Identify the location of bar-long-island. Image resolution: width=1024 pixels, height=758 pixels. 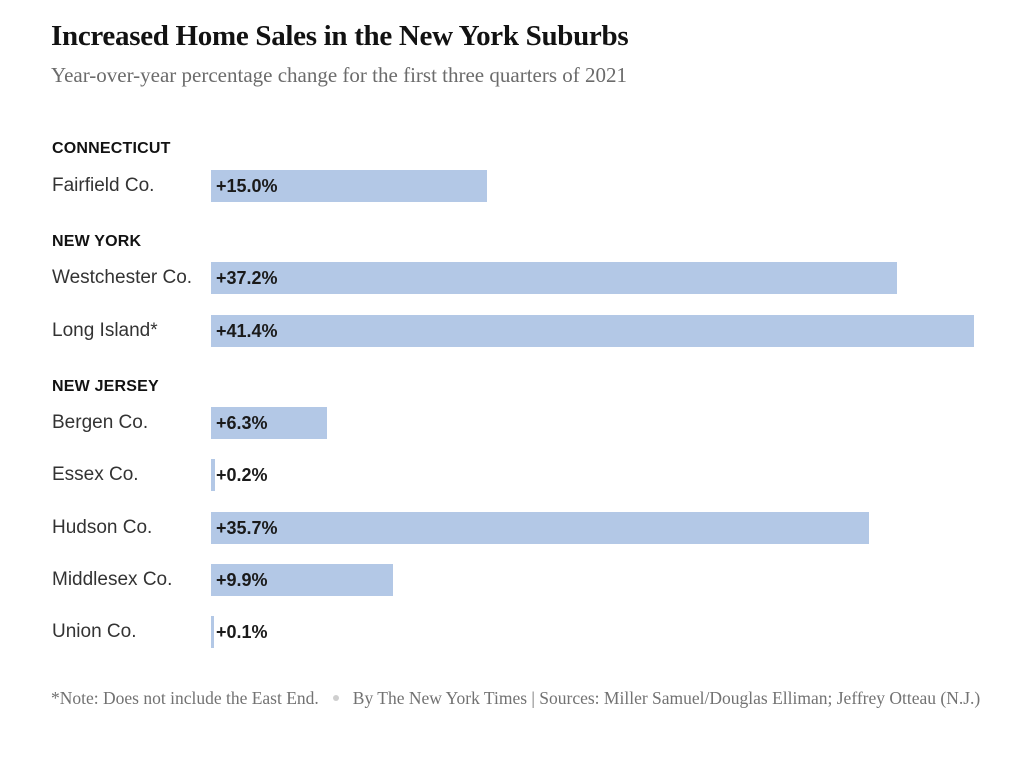
(592, 331).